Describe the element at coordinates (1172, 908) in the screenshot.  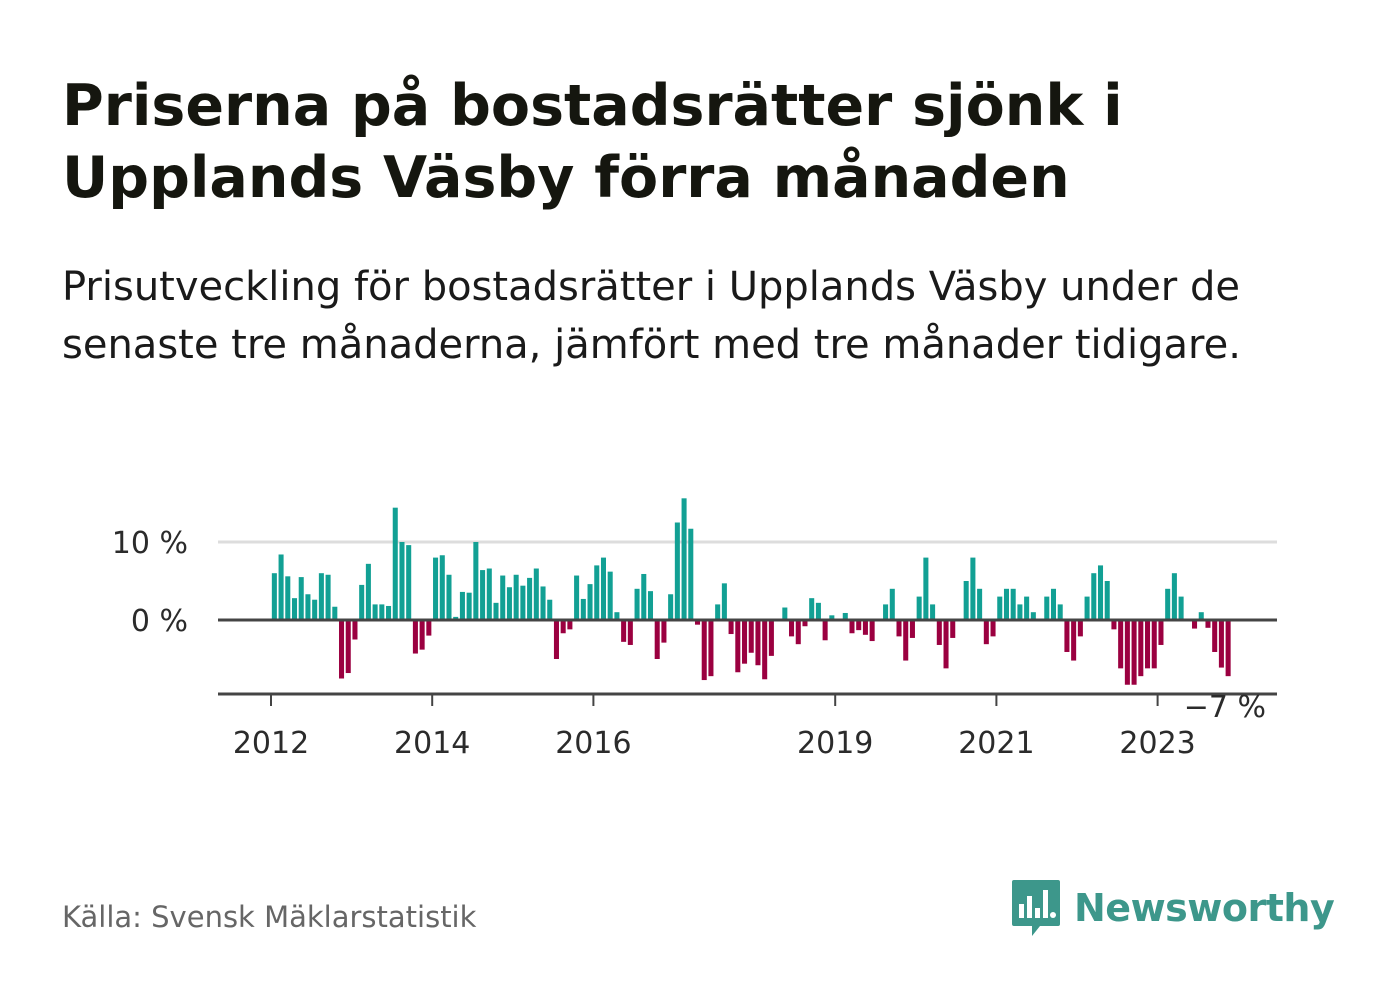
I see `newsworthy-logo: Newsworthy` at that location.